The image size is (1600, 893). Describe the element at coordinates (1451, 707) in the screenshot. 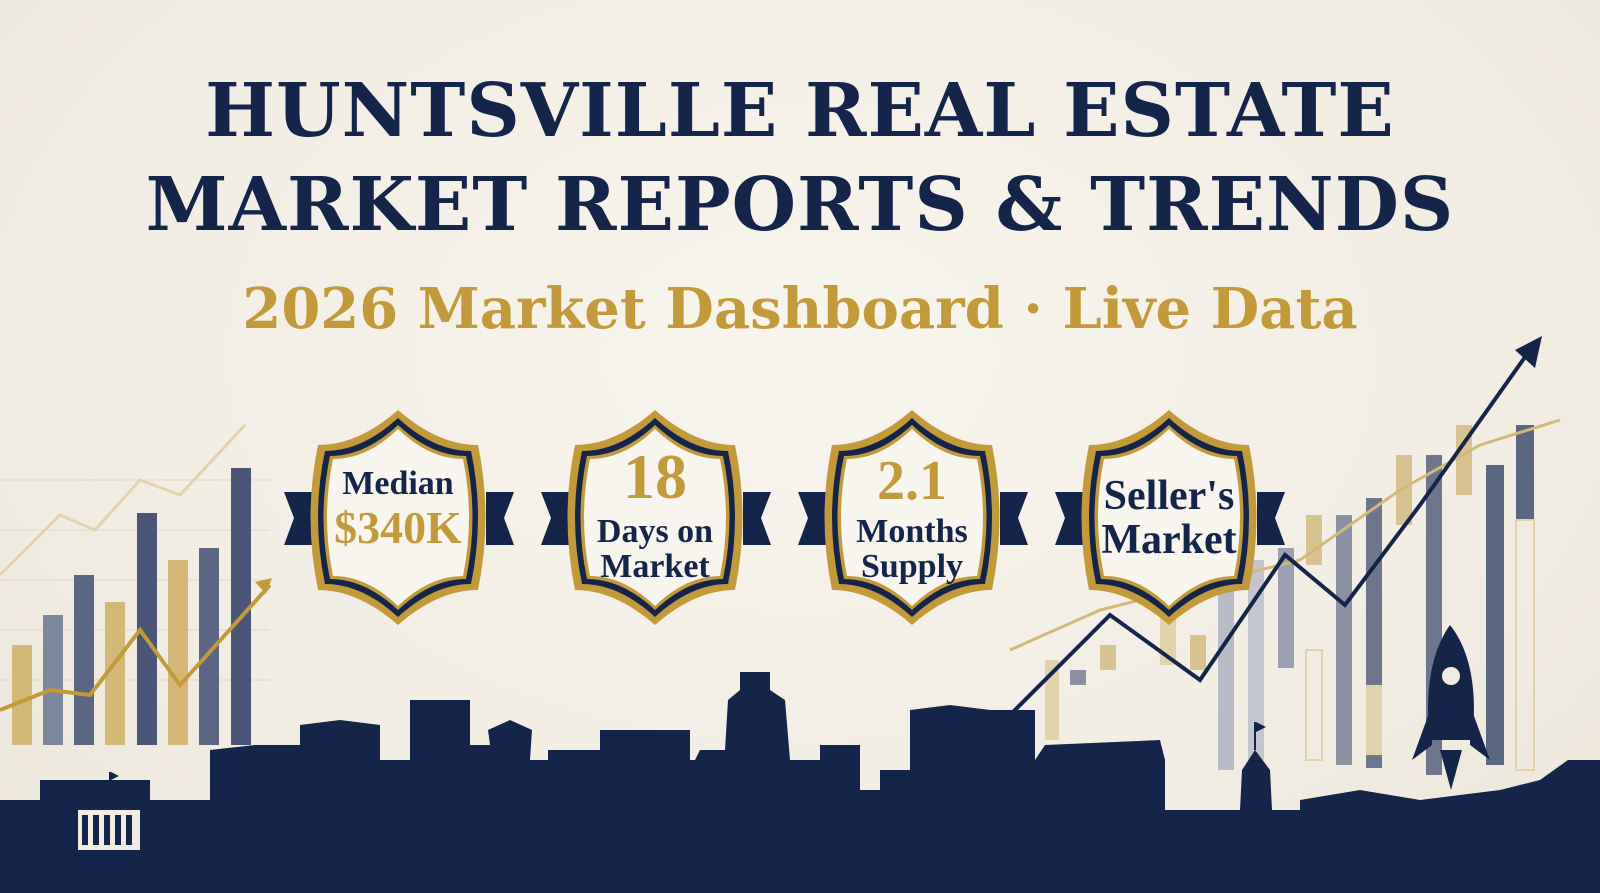

I see `rocket-icon` at that location.